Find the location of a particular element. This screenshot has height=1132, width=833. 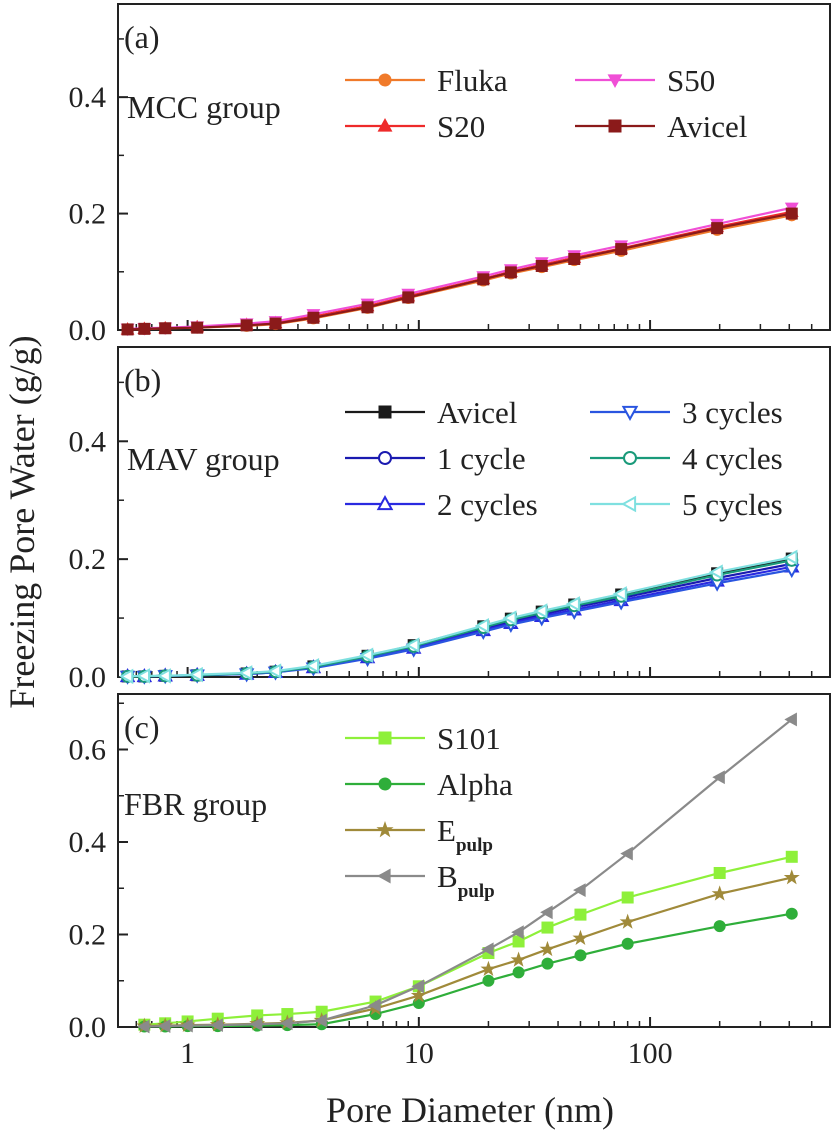

series-alpha is located at coordinates (468, 970).